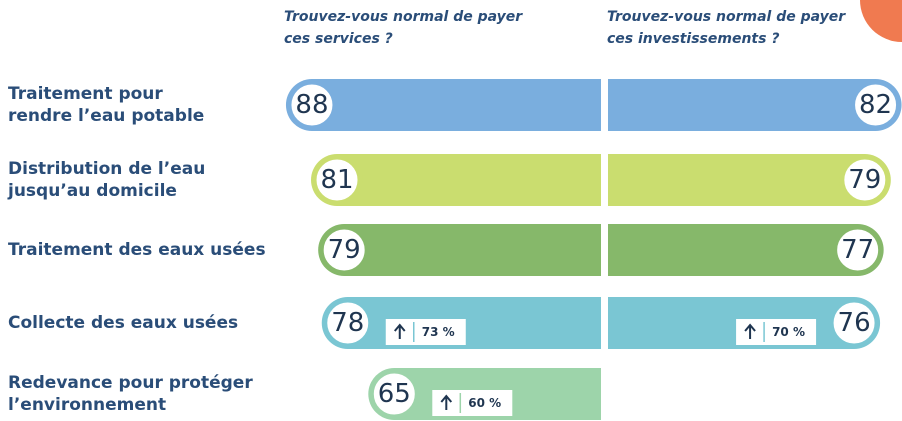 This screenshot has height=421, width=902. Describe the element at coordinates (484, 403) in the screenshot. I see `previous-label: 60 %` at that location.